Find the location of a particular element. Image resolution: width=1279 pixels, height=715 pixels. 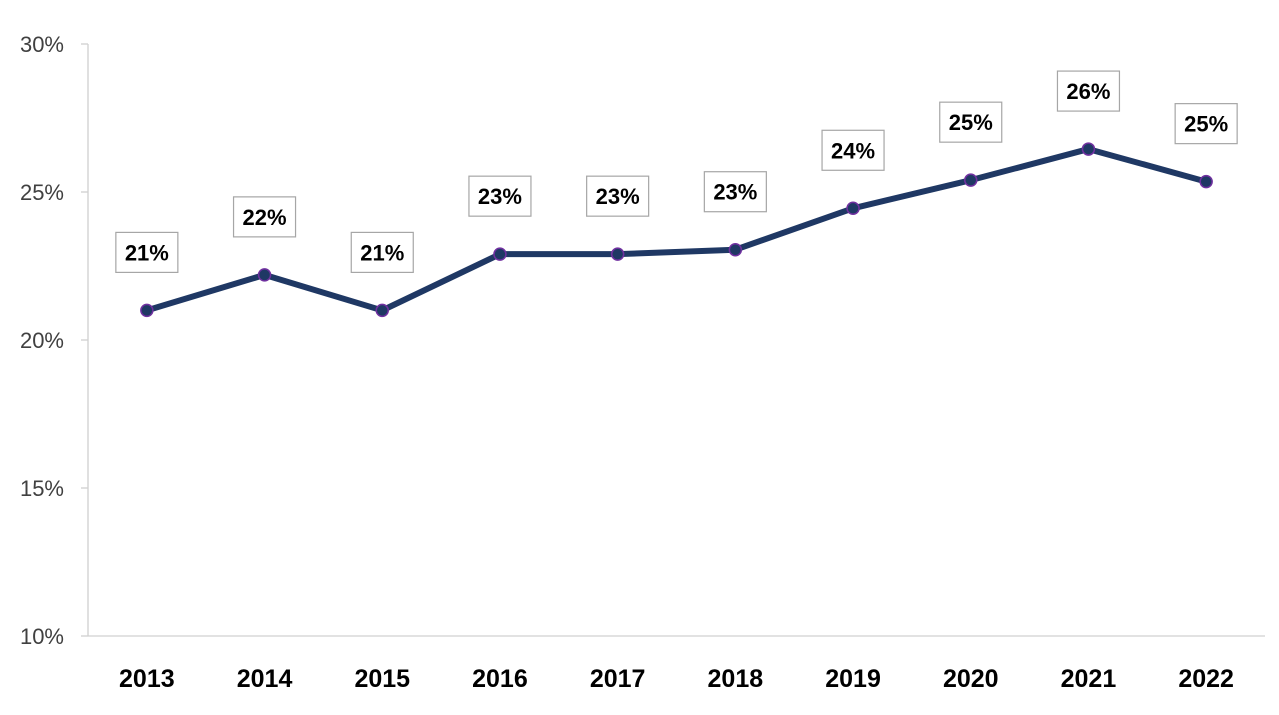

y-tick-label: 30% is located at coordinates (42, 44).